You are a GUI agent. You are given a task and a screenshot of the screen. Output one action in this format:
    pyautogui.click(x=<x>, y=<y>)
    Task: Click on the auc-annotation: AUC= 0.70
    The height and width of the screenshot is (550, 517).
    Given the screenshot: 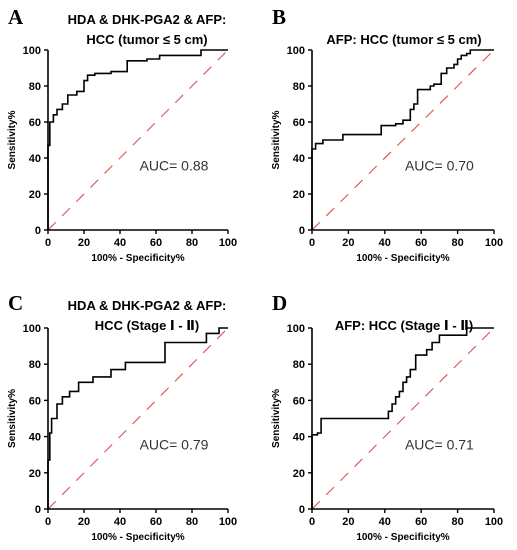 What is the action you would take?
    pyautogui.click(x=439, y=166)
    